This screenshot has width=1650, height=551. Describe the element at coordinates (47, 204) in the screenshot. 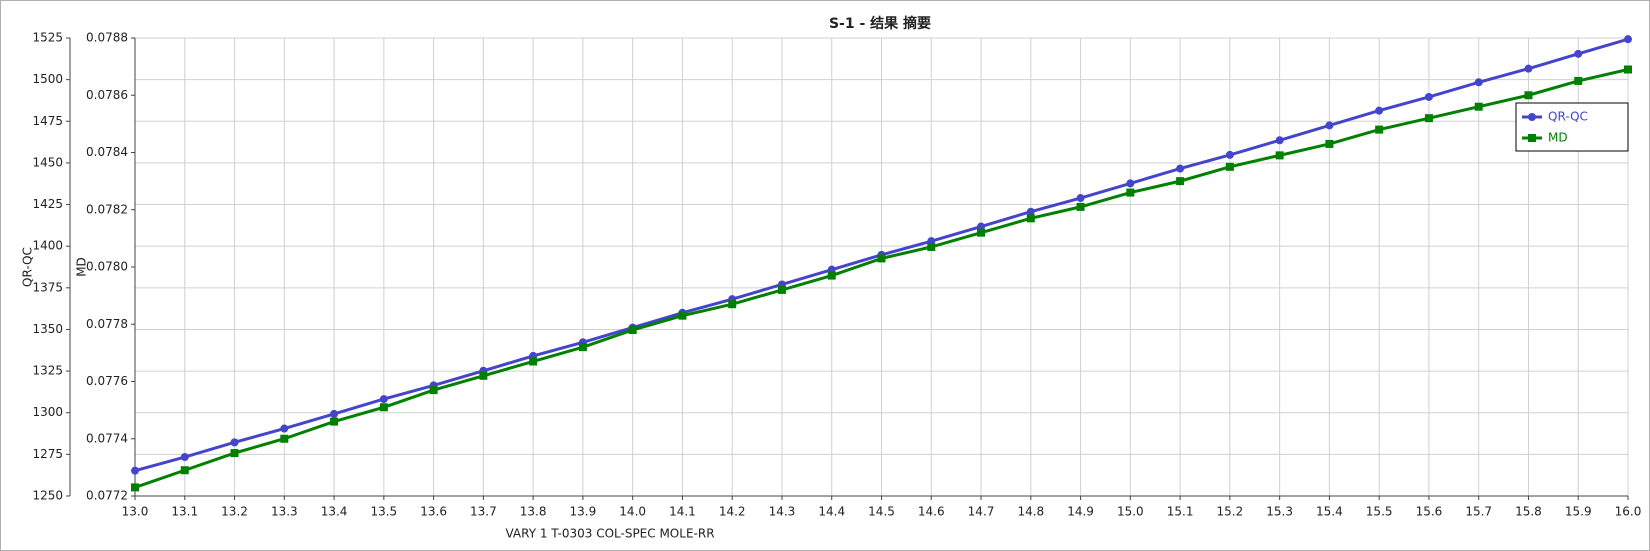

I see `y-tick-label: 1425` at that location.